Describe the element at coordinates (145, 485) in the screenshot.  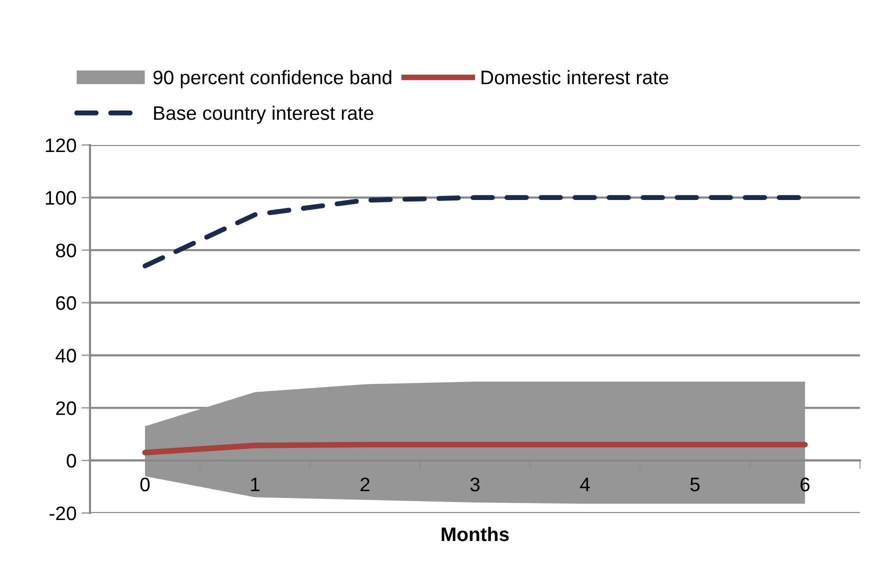
I see `x-tick-label: 0` at that location.